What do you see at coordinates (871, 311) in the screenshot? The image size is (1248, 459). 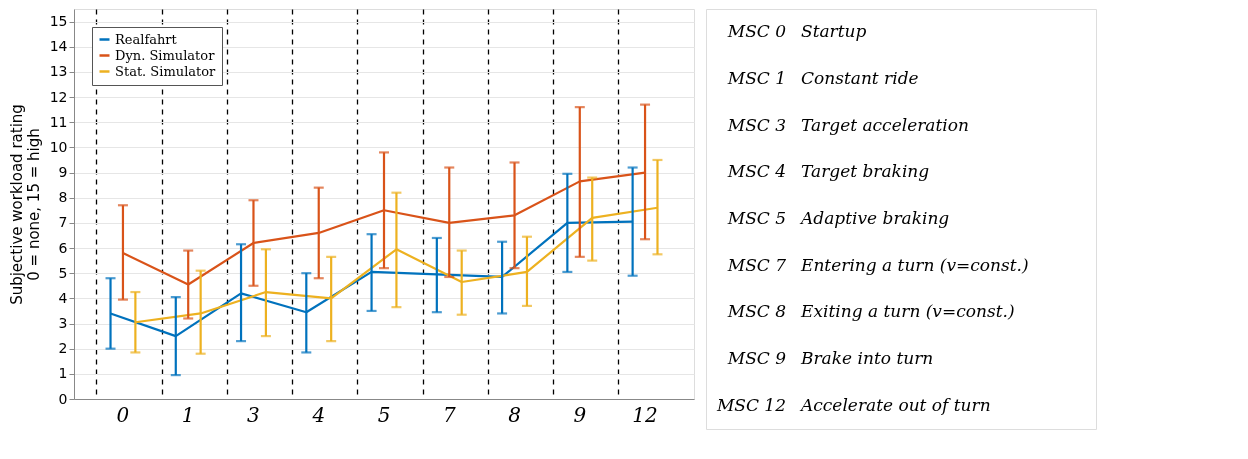 I see `text: MSC 8 Exiting a turn (v=const.)` at bounding box center [871, 311].